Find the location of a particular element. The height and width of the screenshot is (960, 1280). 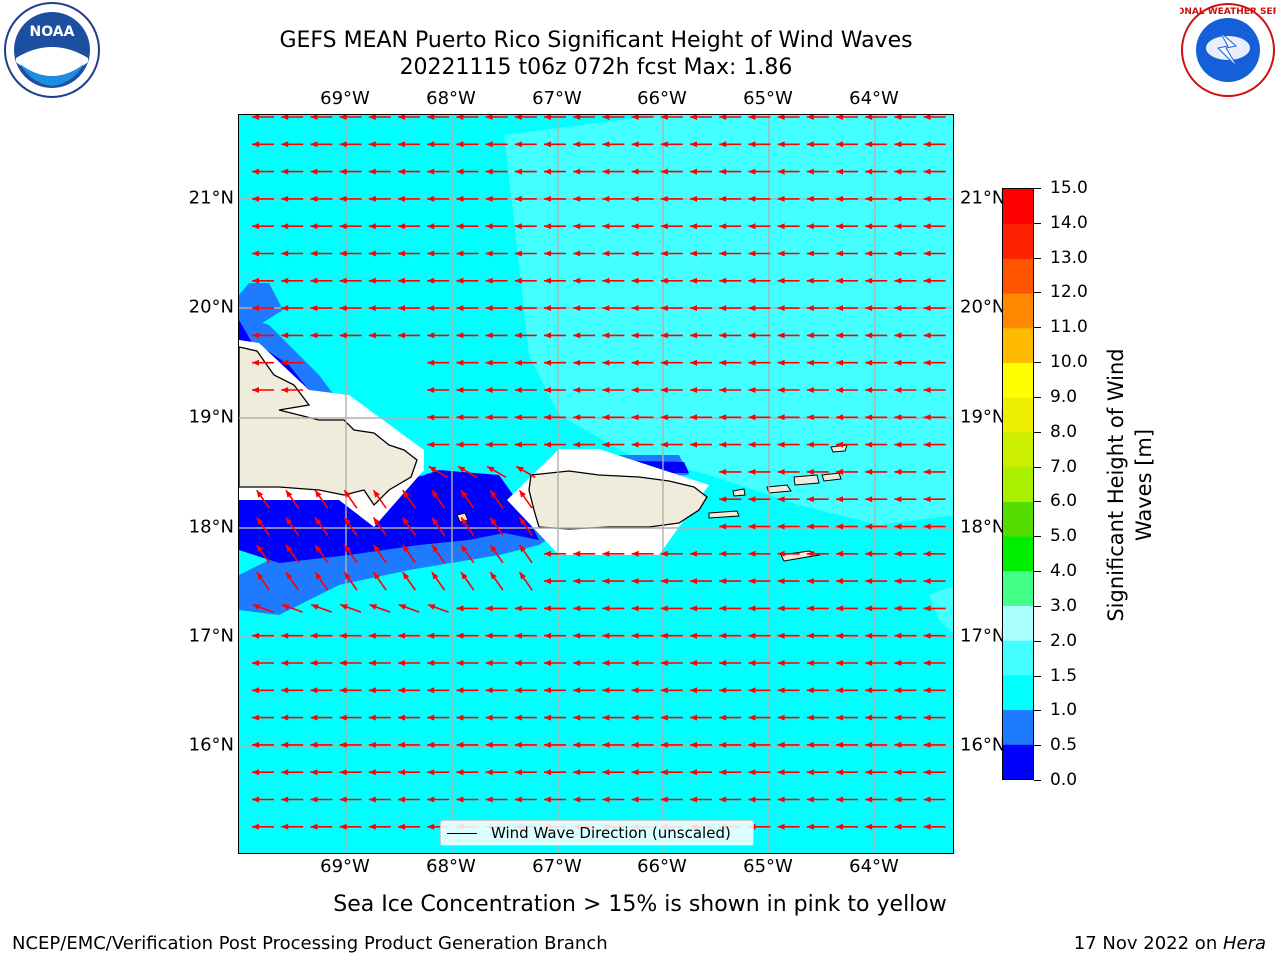

lat-label-right-18n: 18°N is located at coordinates (983, 527).